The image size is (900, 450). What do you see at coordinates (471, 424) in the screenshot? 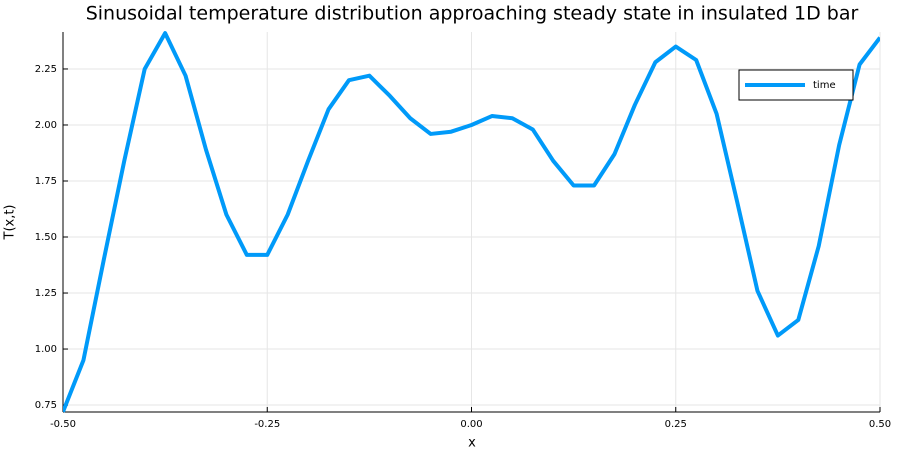
I see `x-tick-label: 0.00` at bounding box center [471, 424].